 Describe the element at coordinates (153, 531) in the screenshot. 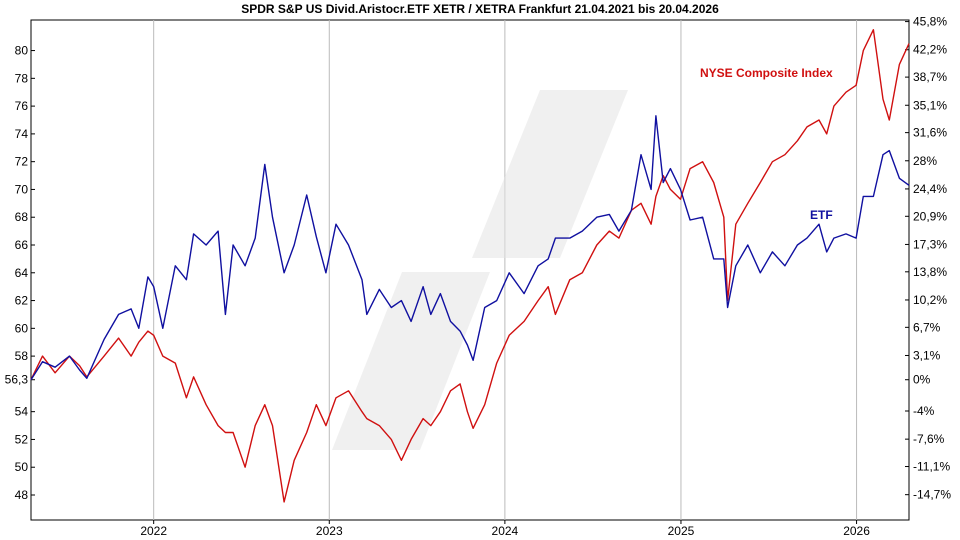

I see `x-tick-label: 2022` at that location.